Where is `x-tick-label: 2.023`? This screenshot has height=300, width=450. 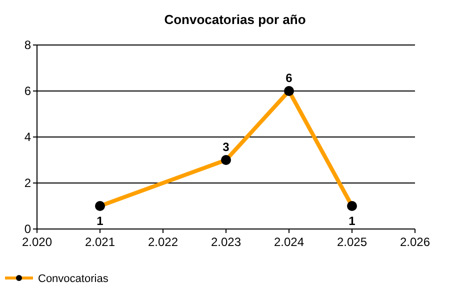
x-tick-label: 2.023 is located at coordinates (226, 242).